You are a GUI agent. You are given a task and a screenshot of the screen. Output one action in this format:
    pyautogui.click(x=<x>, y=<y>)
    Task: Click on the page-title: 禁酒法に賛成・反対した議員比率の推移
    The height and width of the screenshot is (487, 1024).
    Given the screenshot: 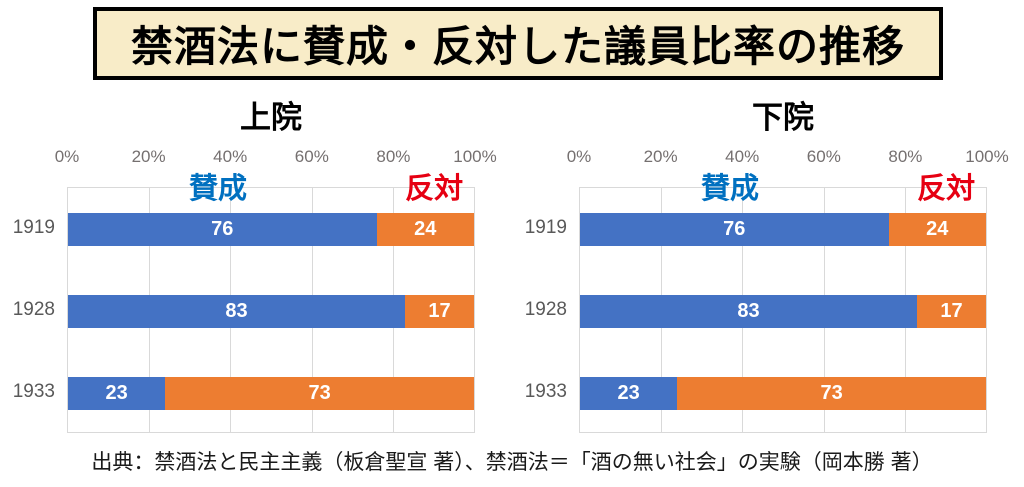 What is the action you would take?
    pyautogui.click(x=518, y=43)
    